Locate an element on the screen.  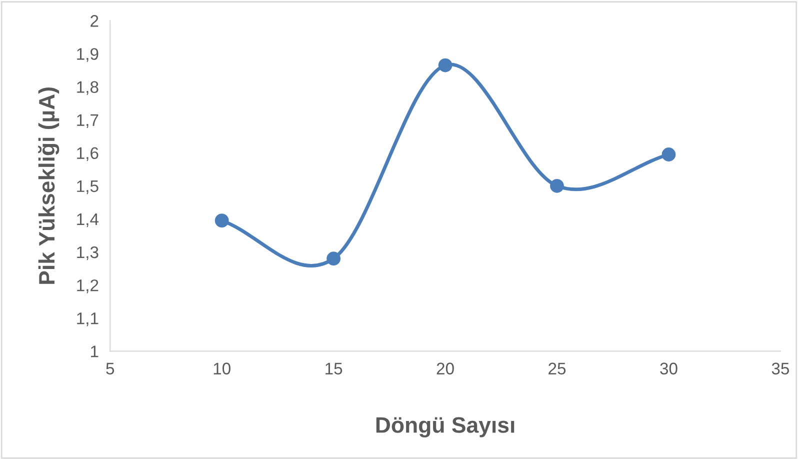
y-tick-label: 1,3 is located at coordinates (87, 253).